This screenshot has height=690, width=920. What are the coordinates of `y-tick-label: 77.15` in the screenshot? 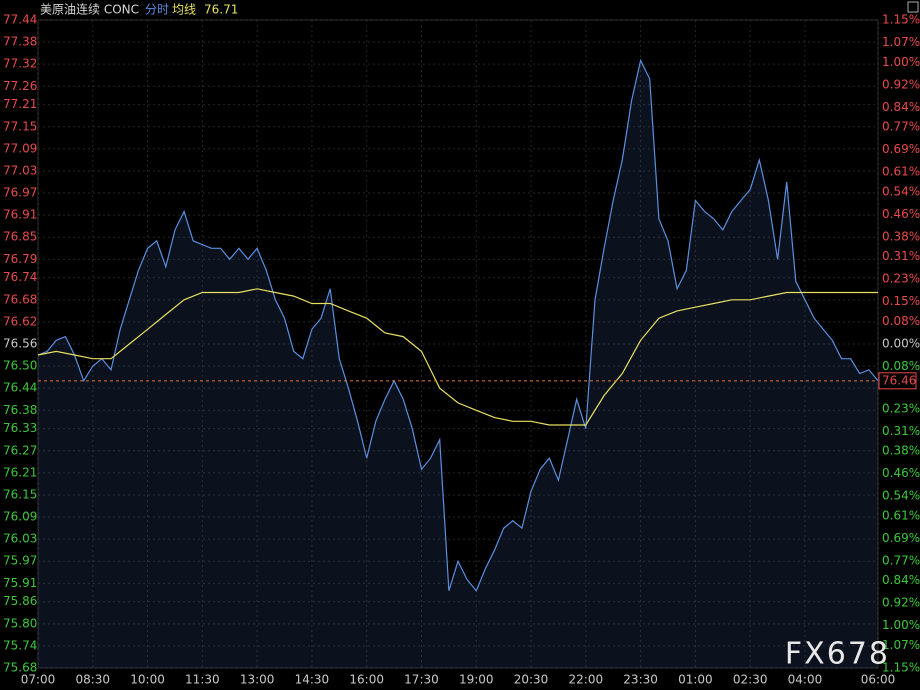 It's located at (20, 126).